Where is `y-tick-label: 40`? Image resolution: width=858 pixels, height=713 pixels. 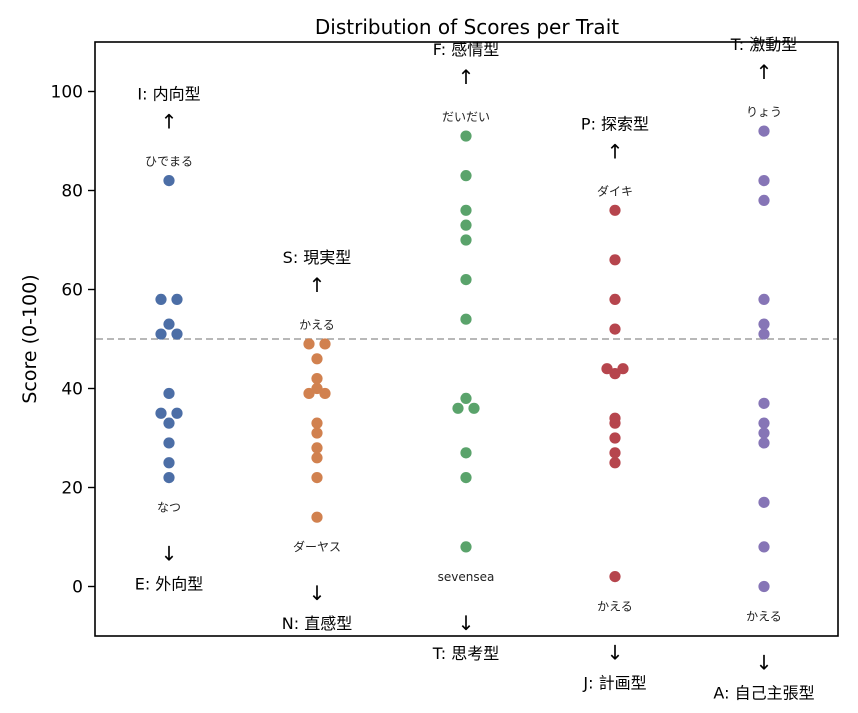
y-tick-label: 40 is located at coordinates (72, 390).